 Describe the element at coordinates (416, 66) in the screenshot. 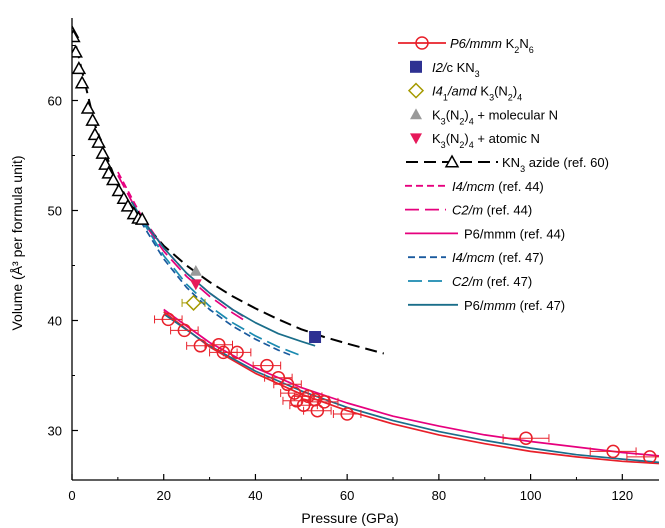

I see `legend-marker-kn3-i2c` at that location.